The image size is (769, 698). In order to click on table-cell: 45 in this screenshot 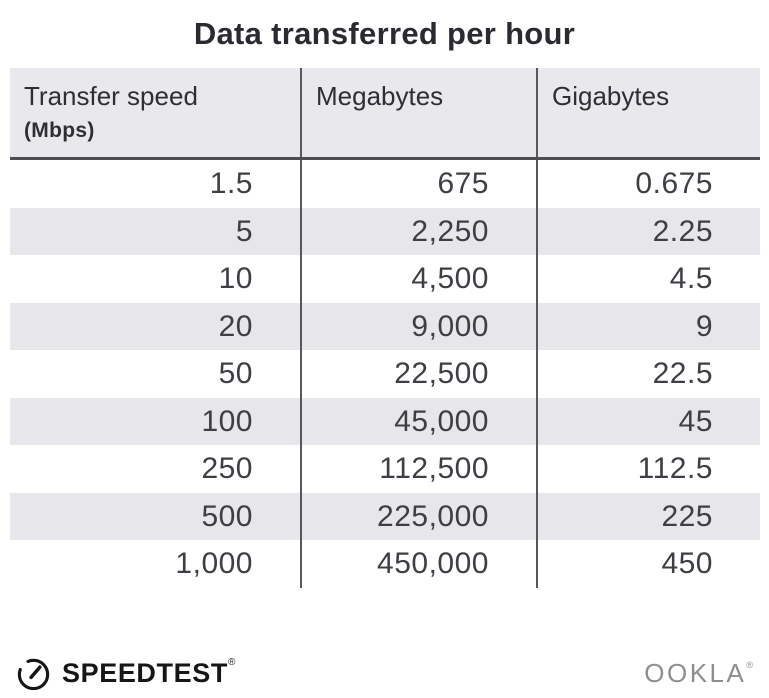, I will do `click(695, 421)`.